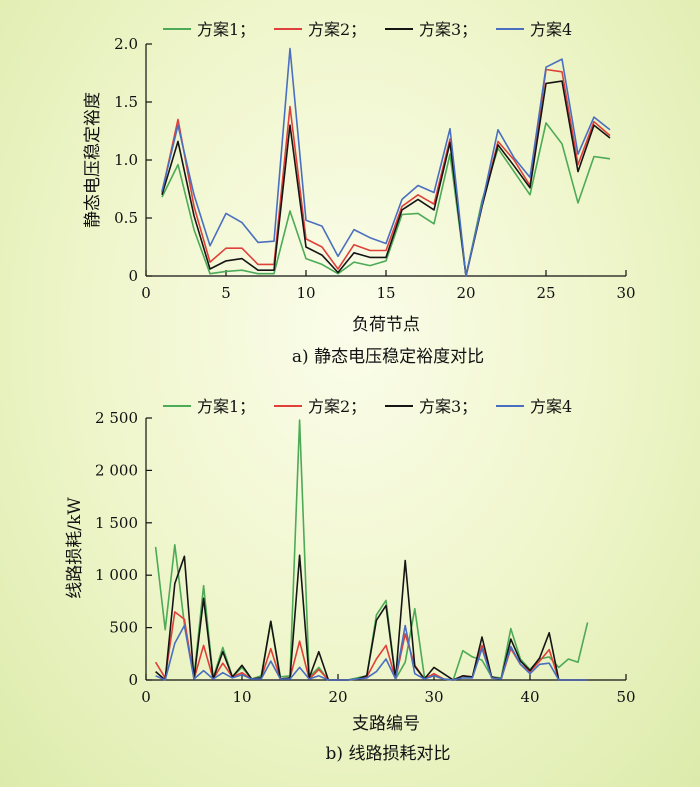 The image size is (700, 787). Describe the element at coordinates (388, 357) in the screenshot. I see `chart-a-caption: a) 静态电压稳定裕度对比` at that location.